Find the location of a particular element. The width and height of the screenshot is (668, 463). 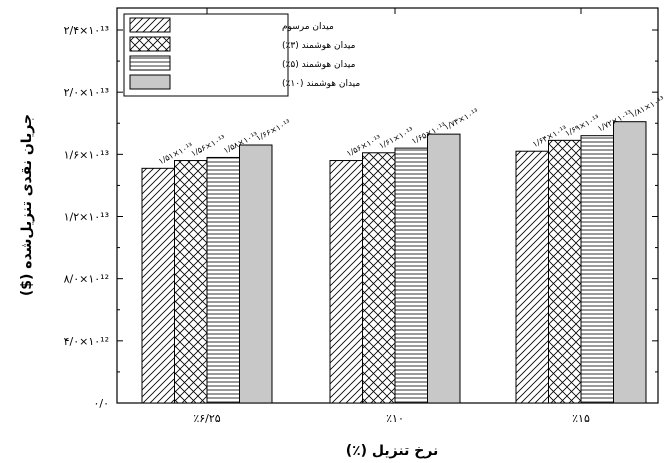

bar-value-label: ۱/۷۳×۱۰¹³ is located at coordinates (461, 119).